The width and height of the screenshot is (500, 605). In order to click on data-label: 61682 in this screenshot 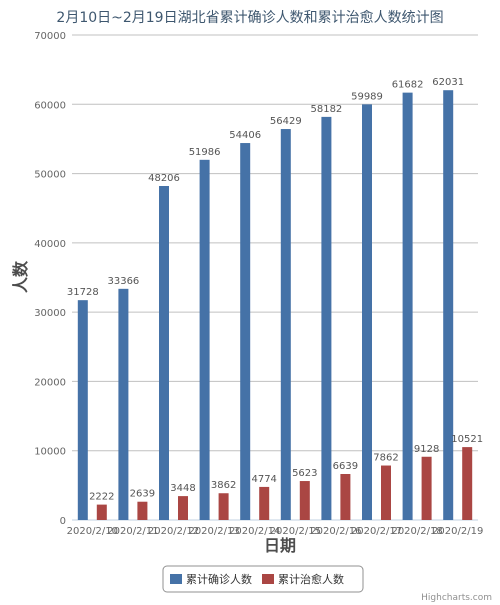, I will do `click(408, 85)`.